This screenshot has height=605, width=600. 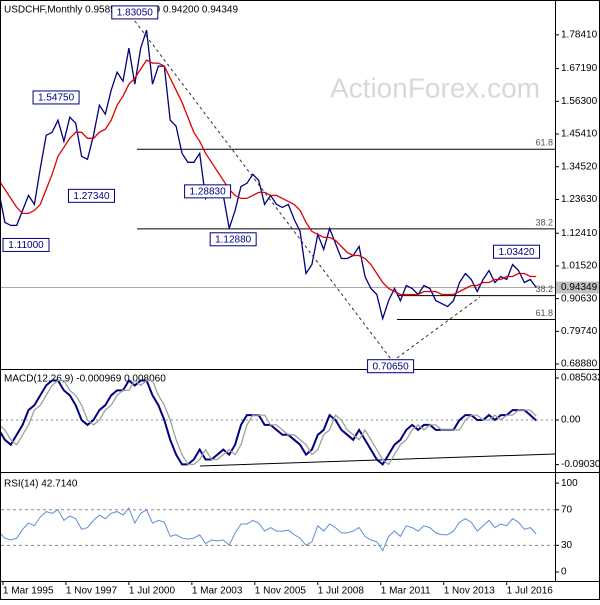 What do you see at coordinates (579, 233) in the screenshot?
I see `y-tick-label: 1.12410` at bounding box center [579, 233].